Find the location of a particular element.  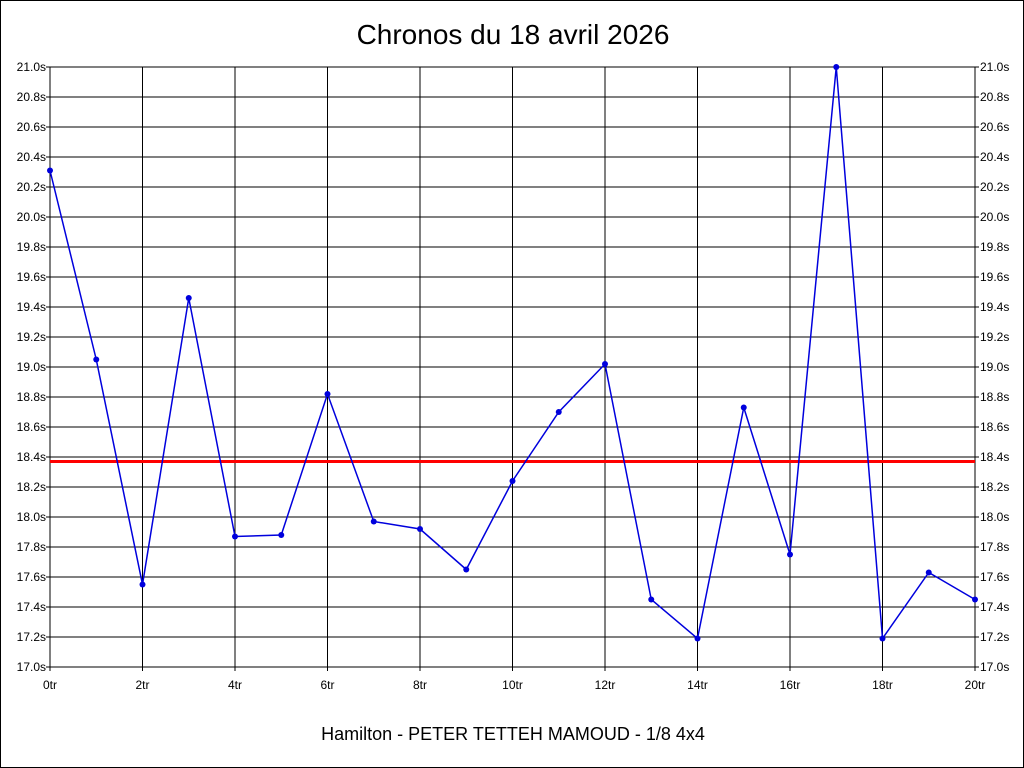

x-tick-label: 8tr is located at coordinates (420, 685).